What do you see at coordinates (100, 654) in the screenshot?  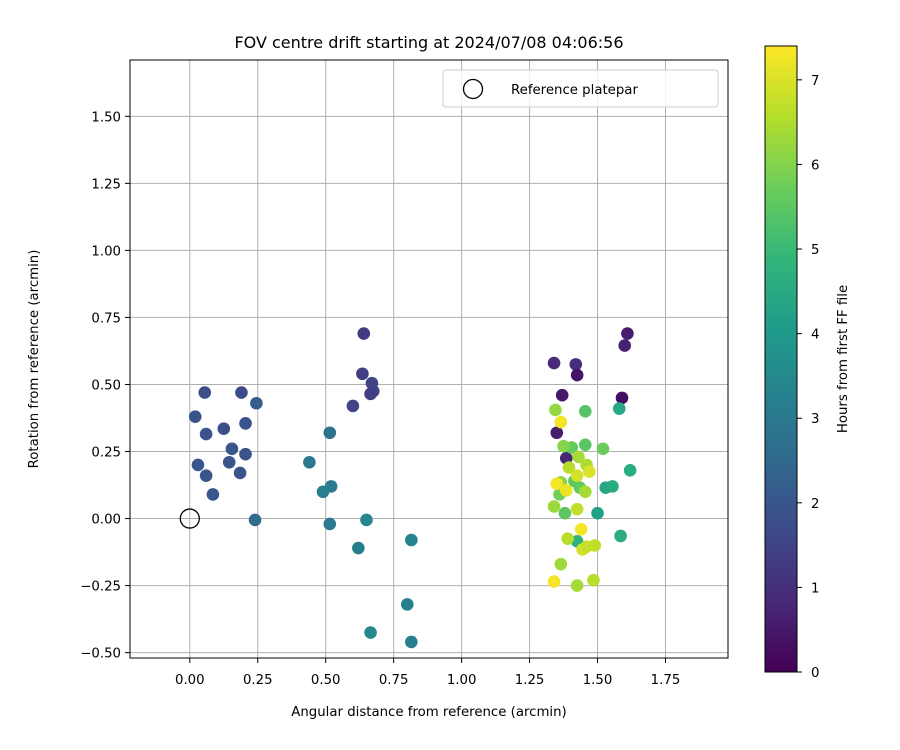 I see `y-tick-label: −0.50` at bounding box center [100, 654].